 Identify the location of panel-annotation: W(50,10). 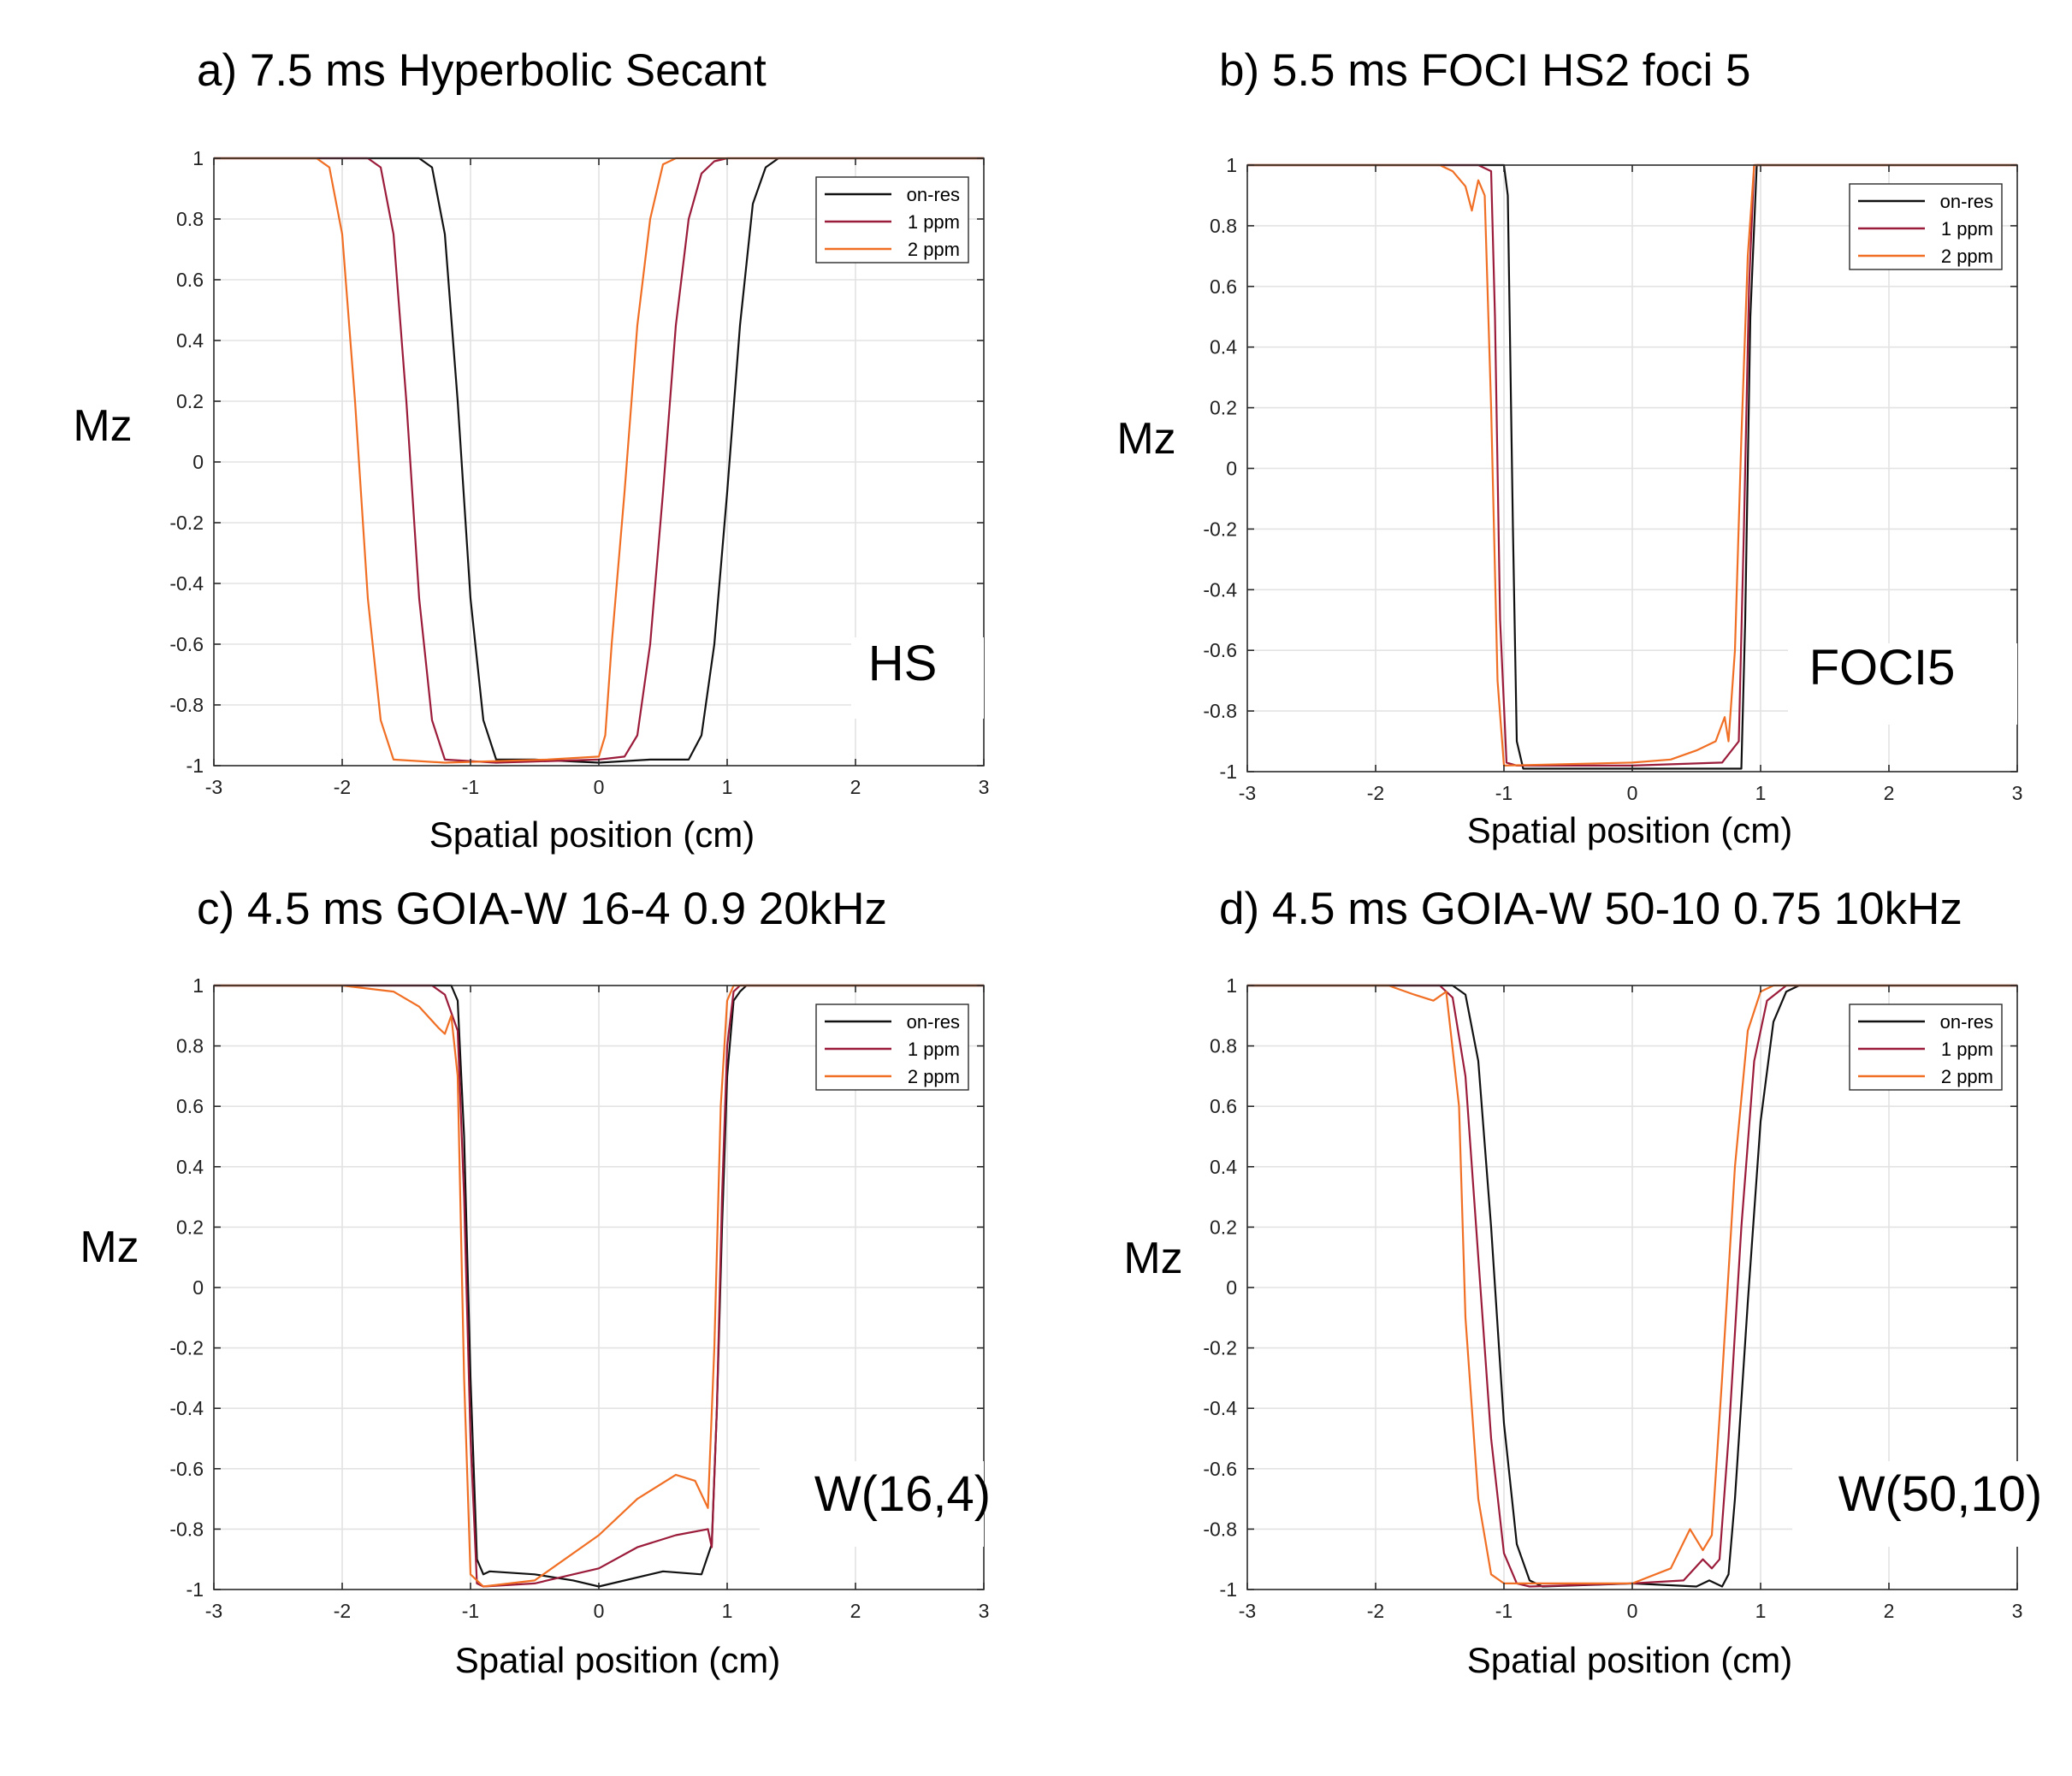
(1940, 1494).